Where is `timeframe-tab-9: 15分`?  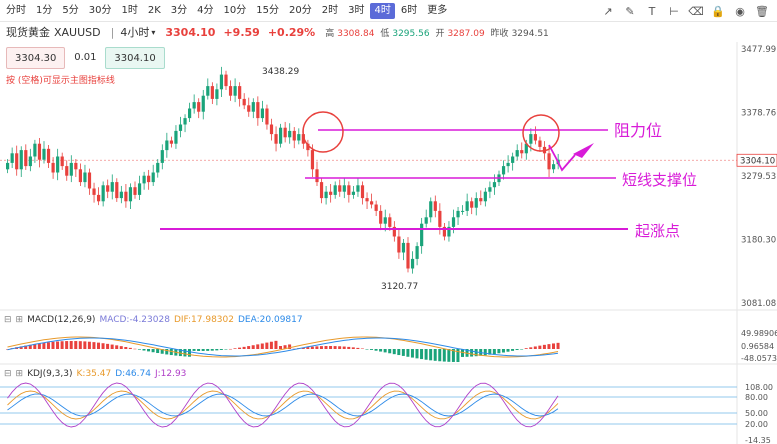 timeframe-tab-9: 15分 is located at coordinates (267, 10).